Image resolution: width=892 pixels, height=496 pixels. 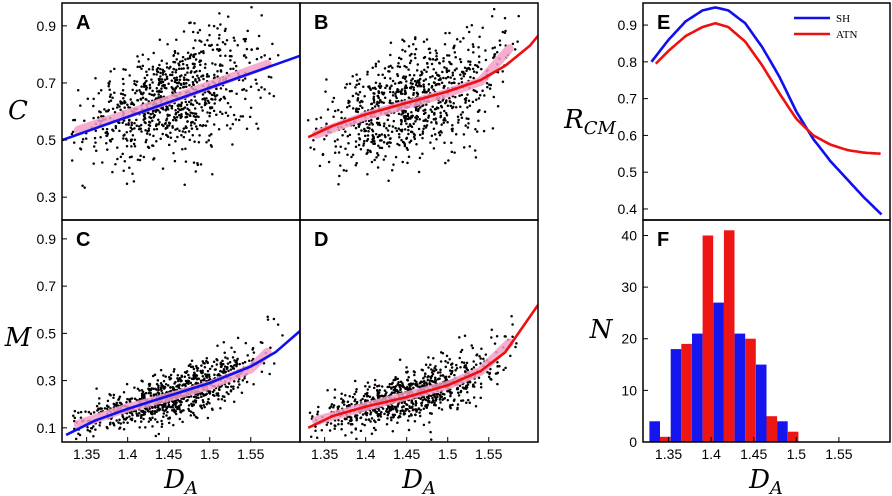 What do you see at coordinates (654, 431) in the screenshot?
I see `bar-sh` at bounding box center [654, 431].